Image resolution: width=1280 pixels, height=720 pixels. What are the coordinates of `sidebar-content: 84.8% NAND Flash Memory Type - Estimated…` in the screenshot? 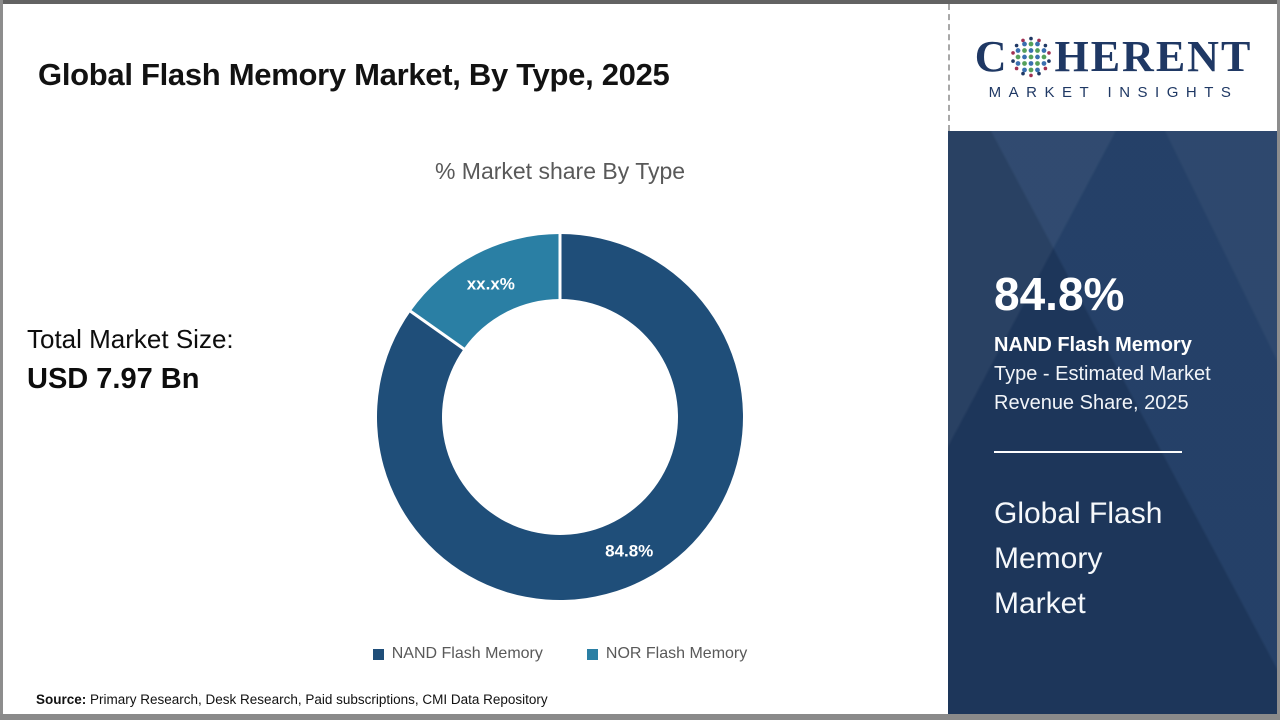 It's located at (1112, 448).